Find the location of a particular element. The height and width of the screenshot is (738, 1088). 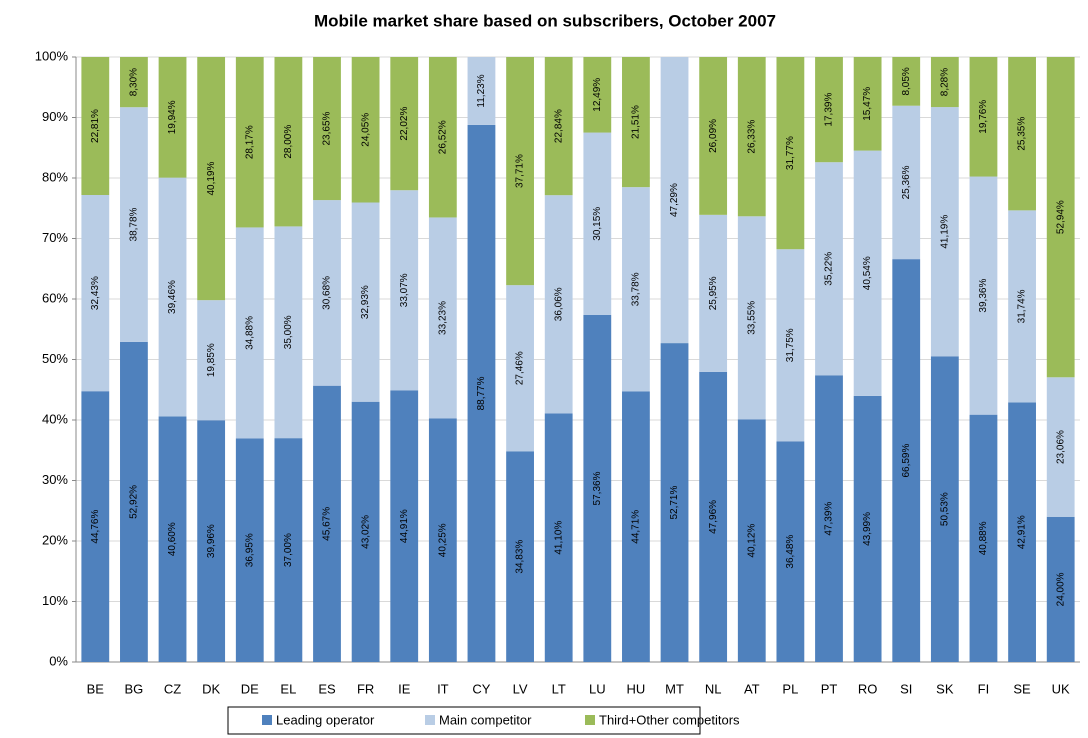

data-label: 39,96% is located at coordinates (211, 541).